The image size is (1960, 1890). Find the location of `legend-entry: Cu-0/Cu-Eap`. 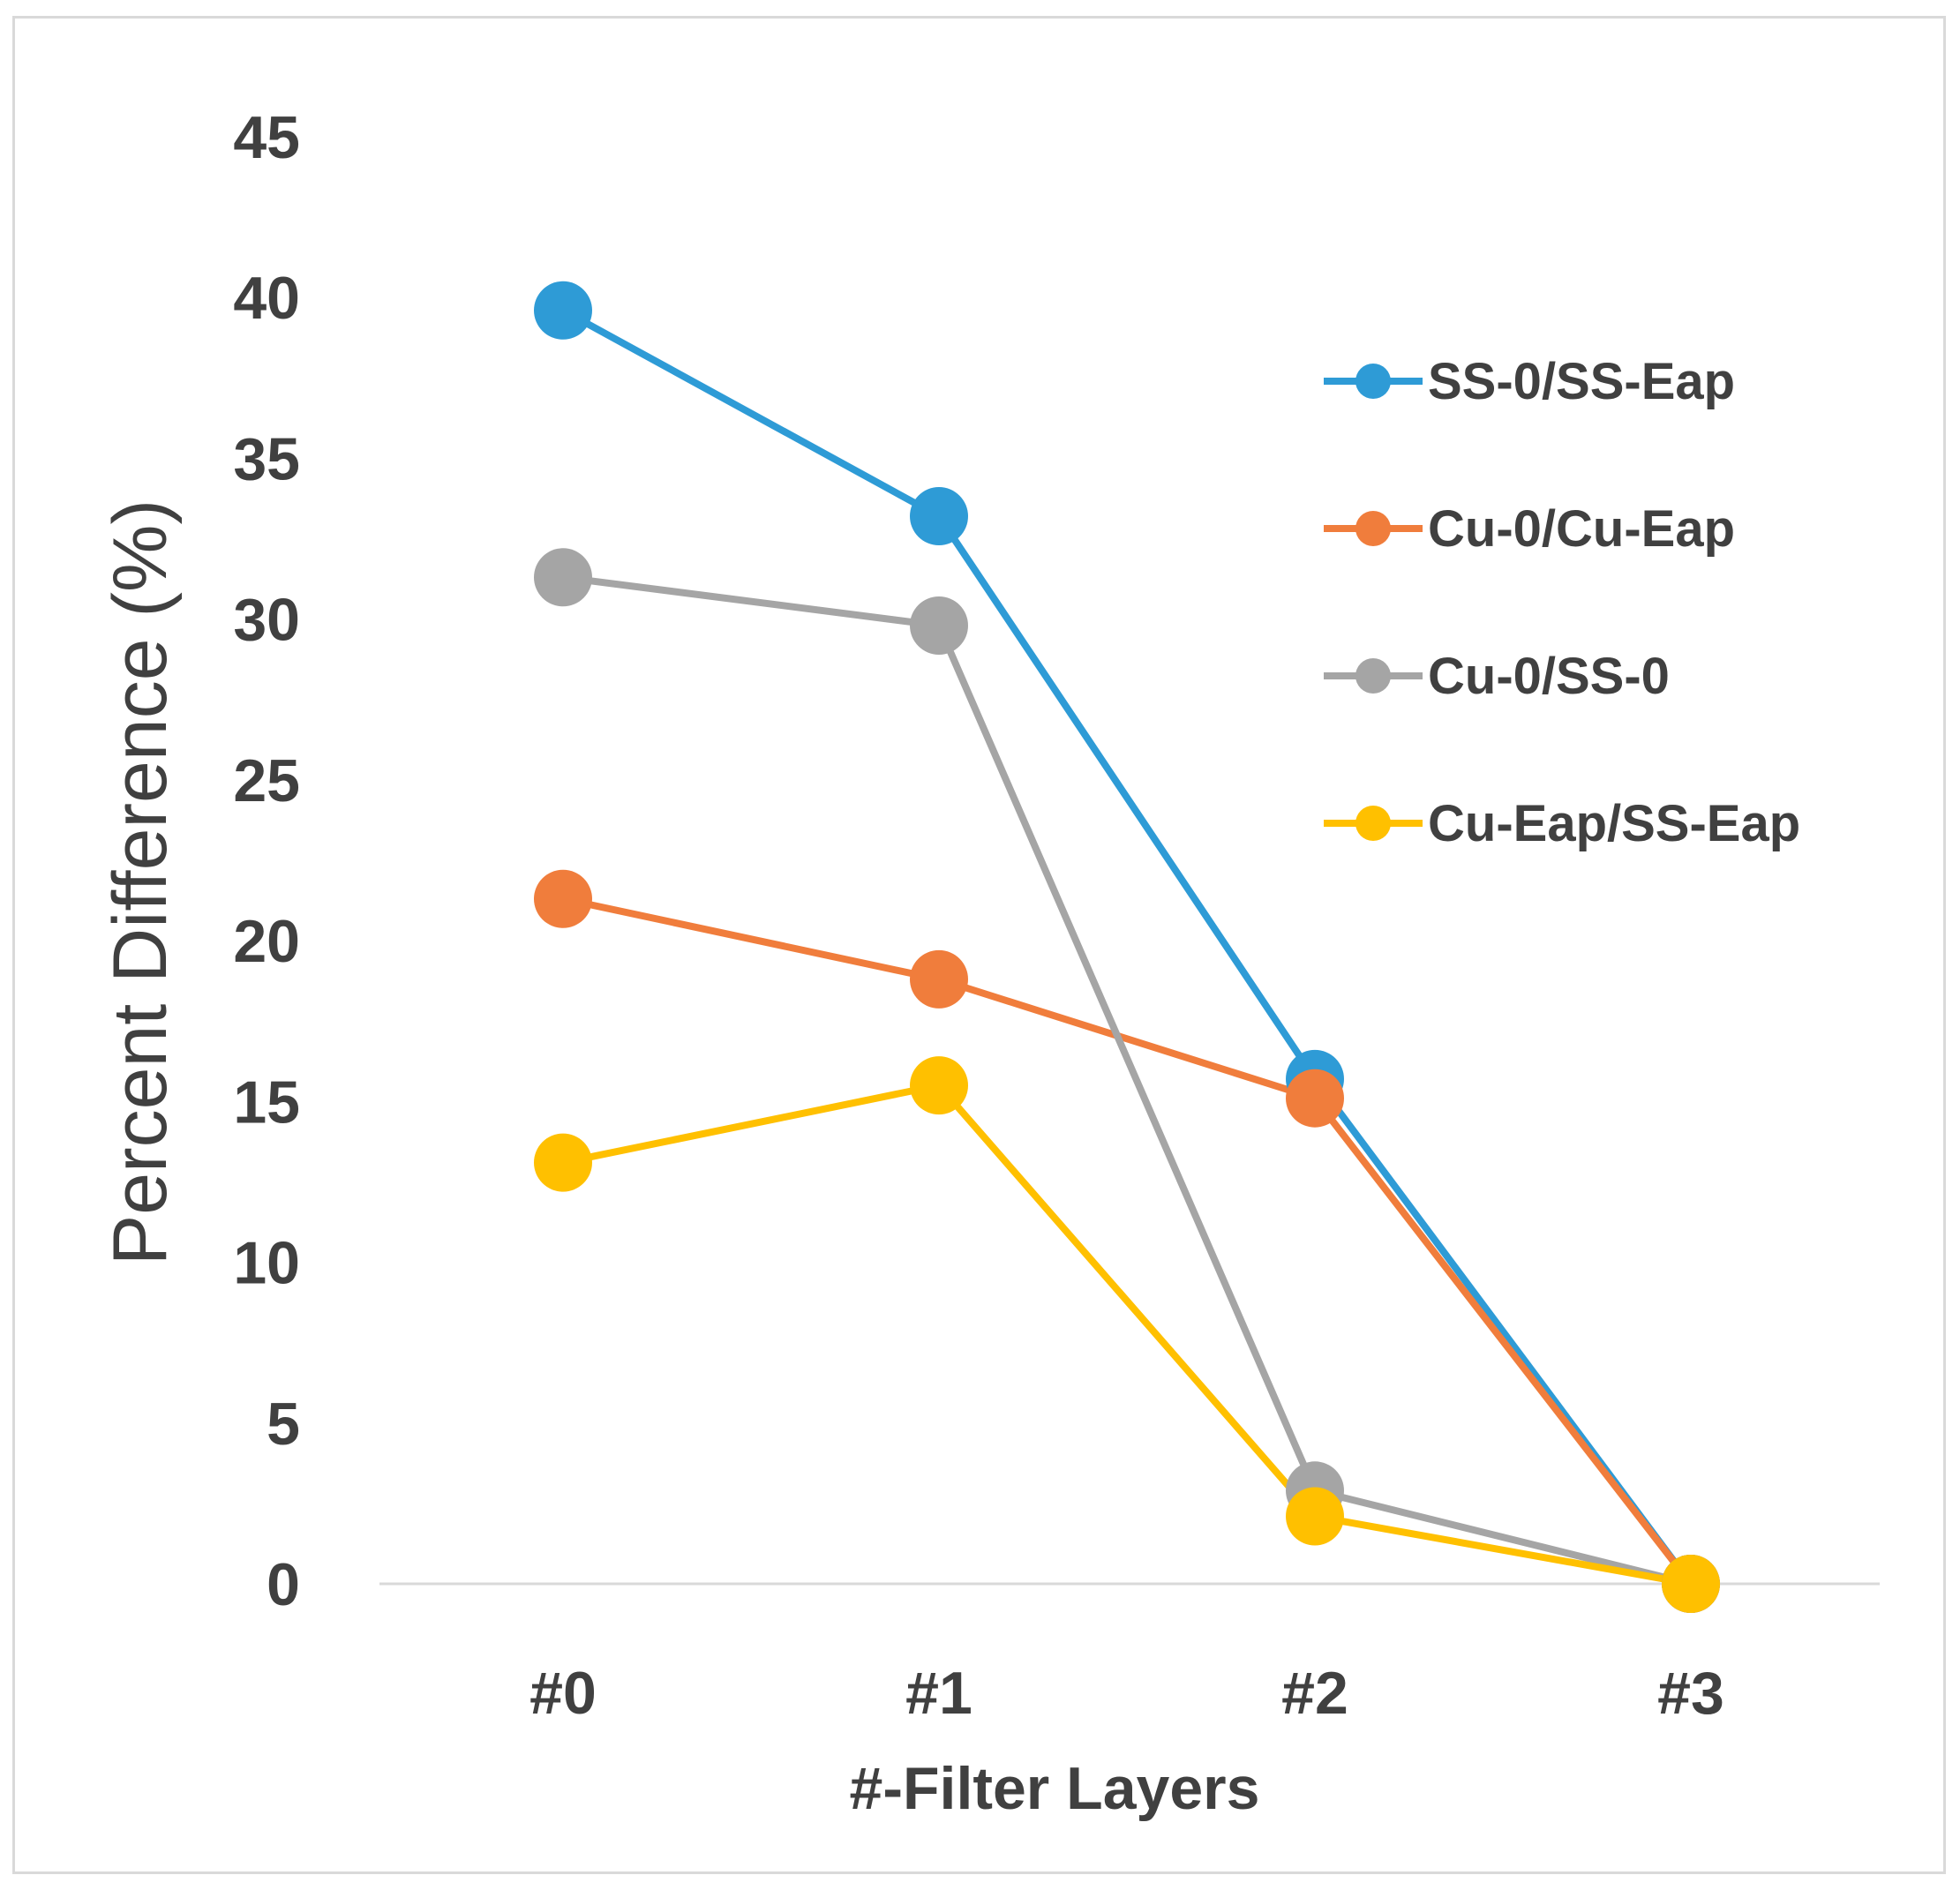

legend-entry: Cu-0/Cu-Eap is located at coordinates (1530, 529).